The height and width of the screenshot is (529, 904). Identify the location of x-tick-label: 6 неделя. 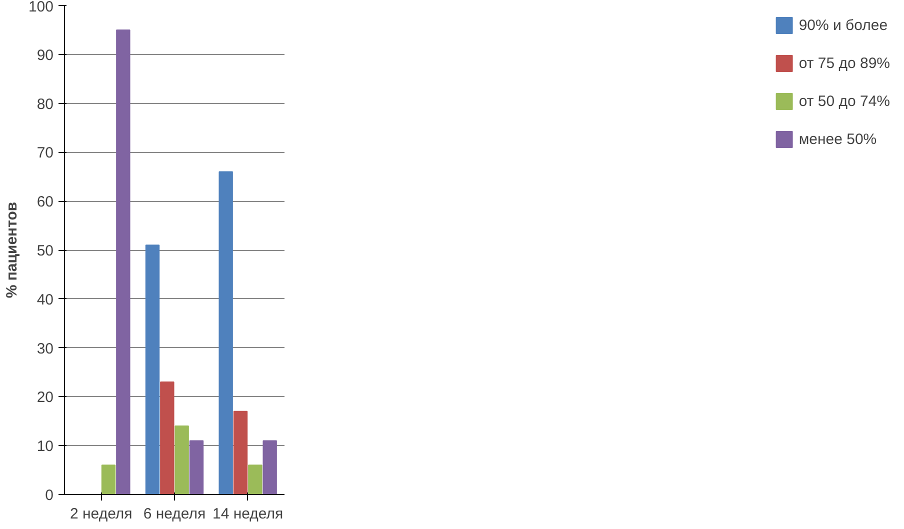
(174, 514).